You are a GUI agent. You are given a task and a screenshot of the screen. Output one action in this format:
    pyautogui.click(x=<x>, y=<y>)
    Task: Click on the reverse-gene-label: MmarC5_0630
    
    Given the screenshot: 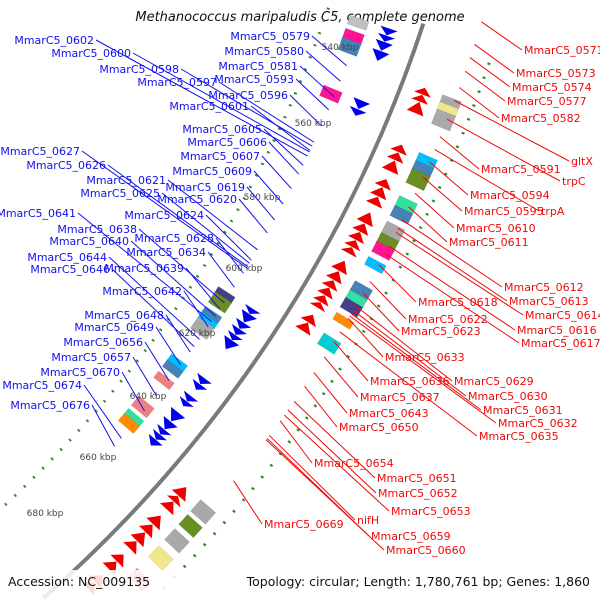 What is the action you would take?
    pyautogui.click(x=508, y=396)
    